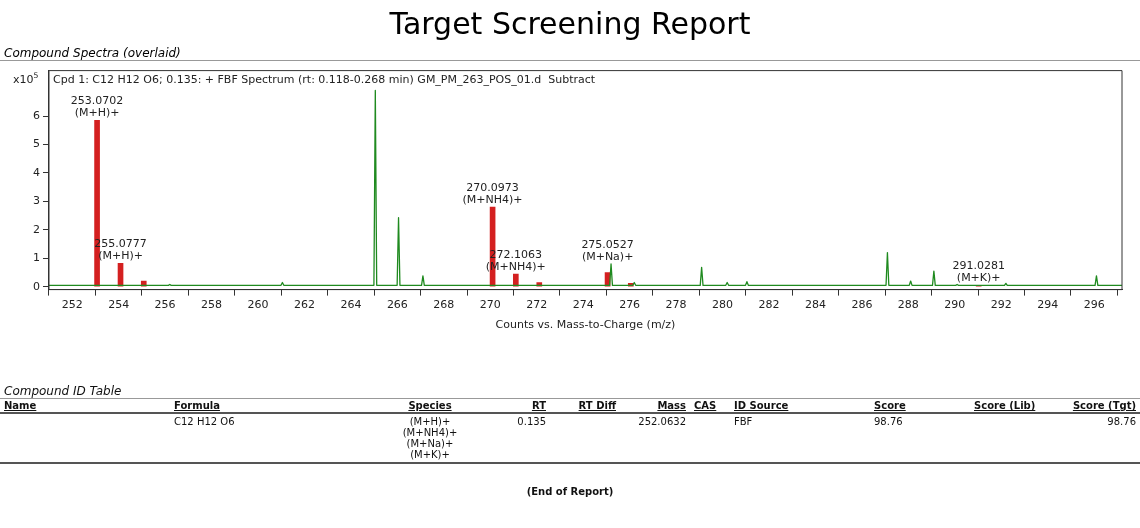 The image size is (1140, 528). What do you see at coordinates (430, 438) in the screenshot?
I see `text: (M+H)+ (M+NH4)+ (M+Na)+ (M+K)+` at bounding box center [430, 438].